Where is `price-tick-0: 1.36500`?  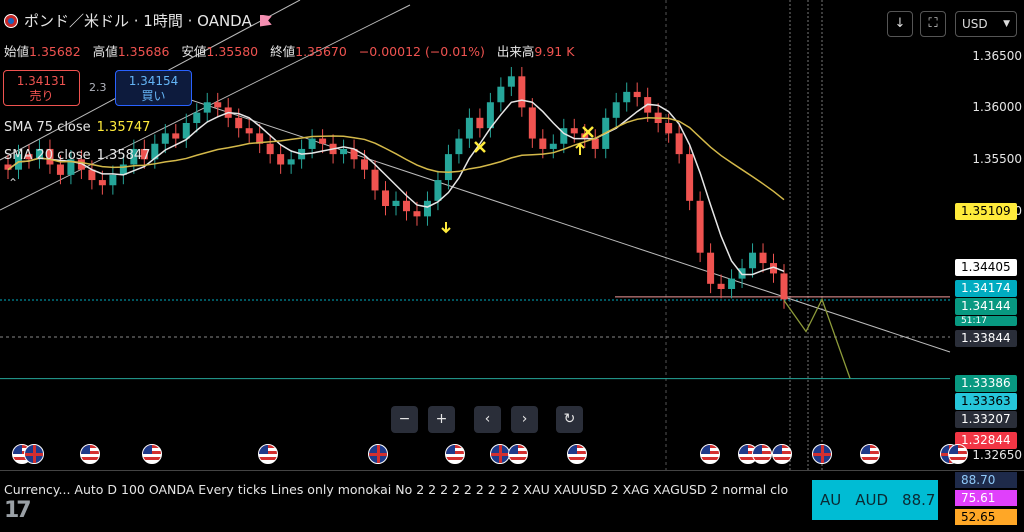
price-tick-0: 1.36500 is located at coordinates (997, 55).